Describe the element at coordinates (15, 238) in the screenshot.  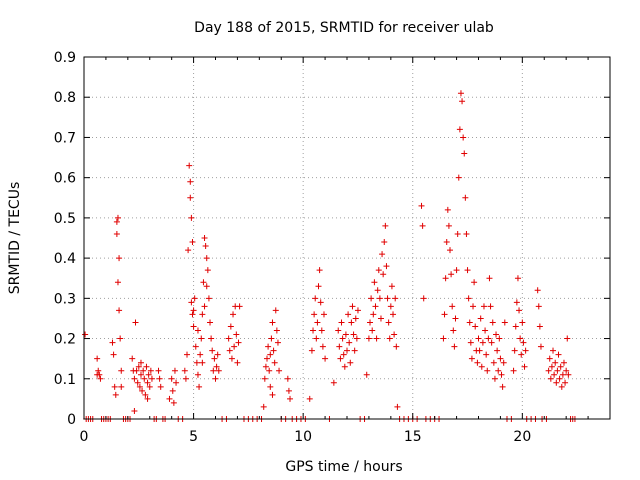
I see `y-axis-label: SRMTID / TECUs` at that location.